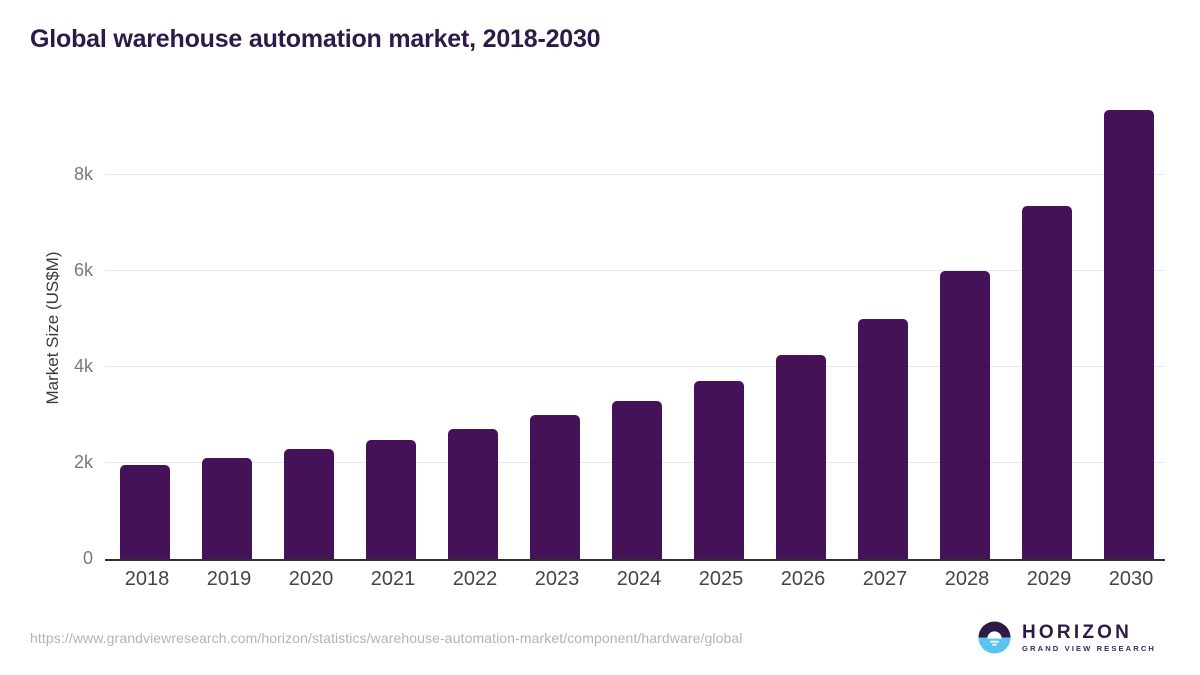  What do you see at coordinates (393, 579) in the screenshot?
I see `xtick-label-2021: 2021` at bounding box center [393, 579].